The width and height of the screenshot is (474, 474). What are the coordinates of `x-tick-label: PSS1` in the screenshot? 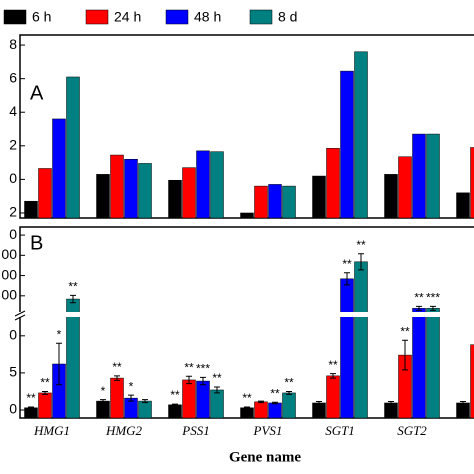 It's located at (195, 430).